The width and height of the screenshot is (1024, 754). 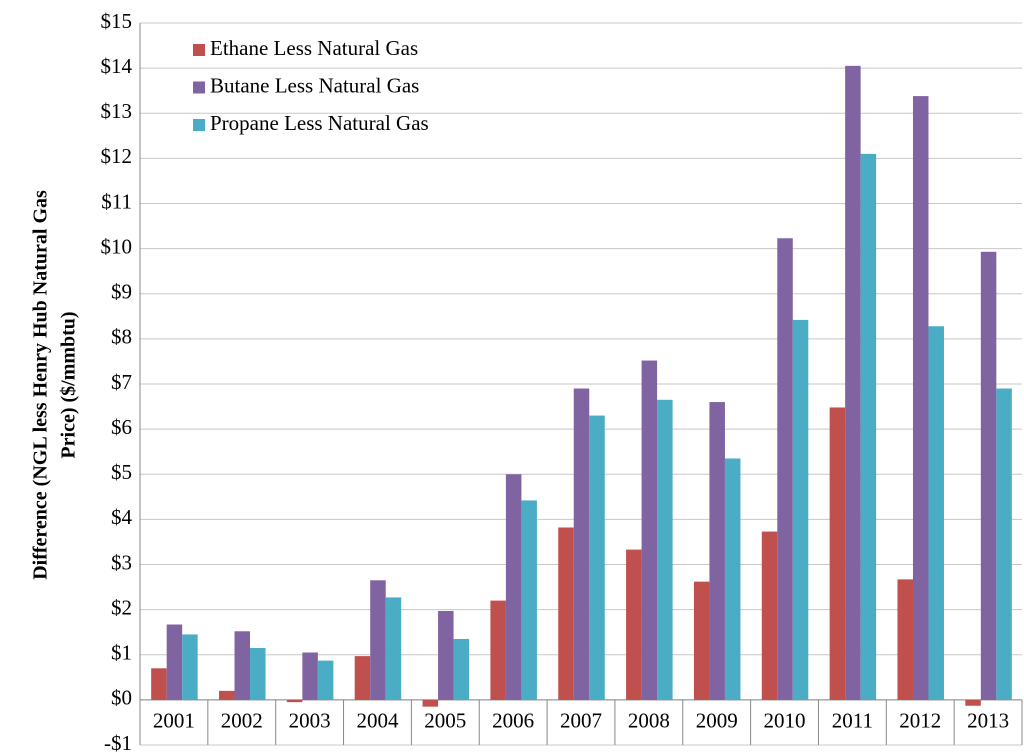 What do you see at coordinates (121, 472) in the screenshot?
I see `y-tick-label: $5` at bounding box center [121, 472].